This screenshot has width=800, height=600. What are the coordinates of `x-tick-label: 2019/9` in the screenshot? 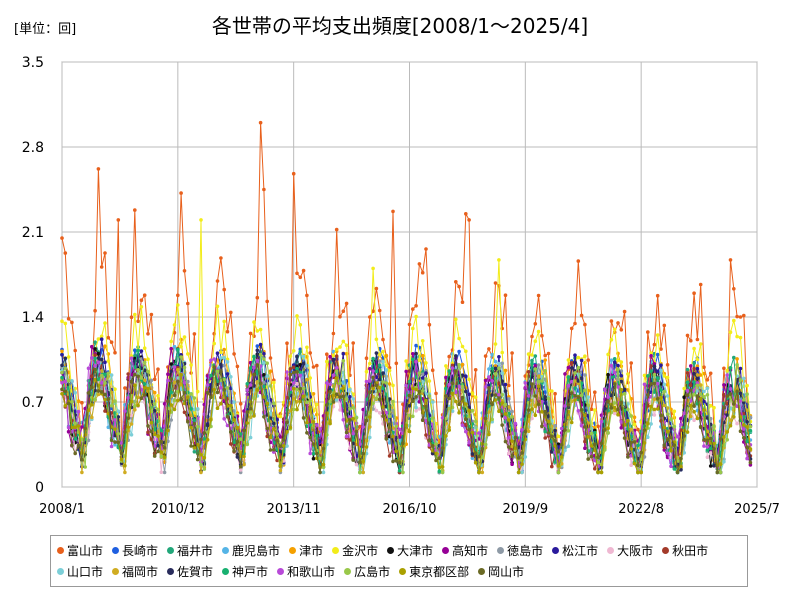 It's located at (525, 509).